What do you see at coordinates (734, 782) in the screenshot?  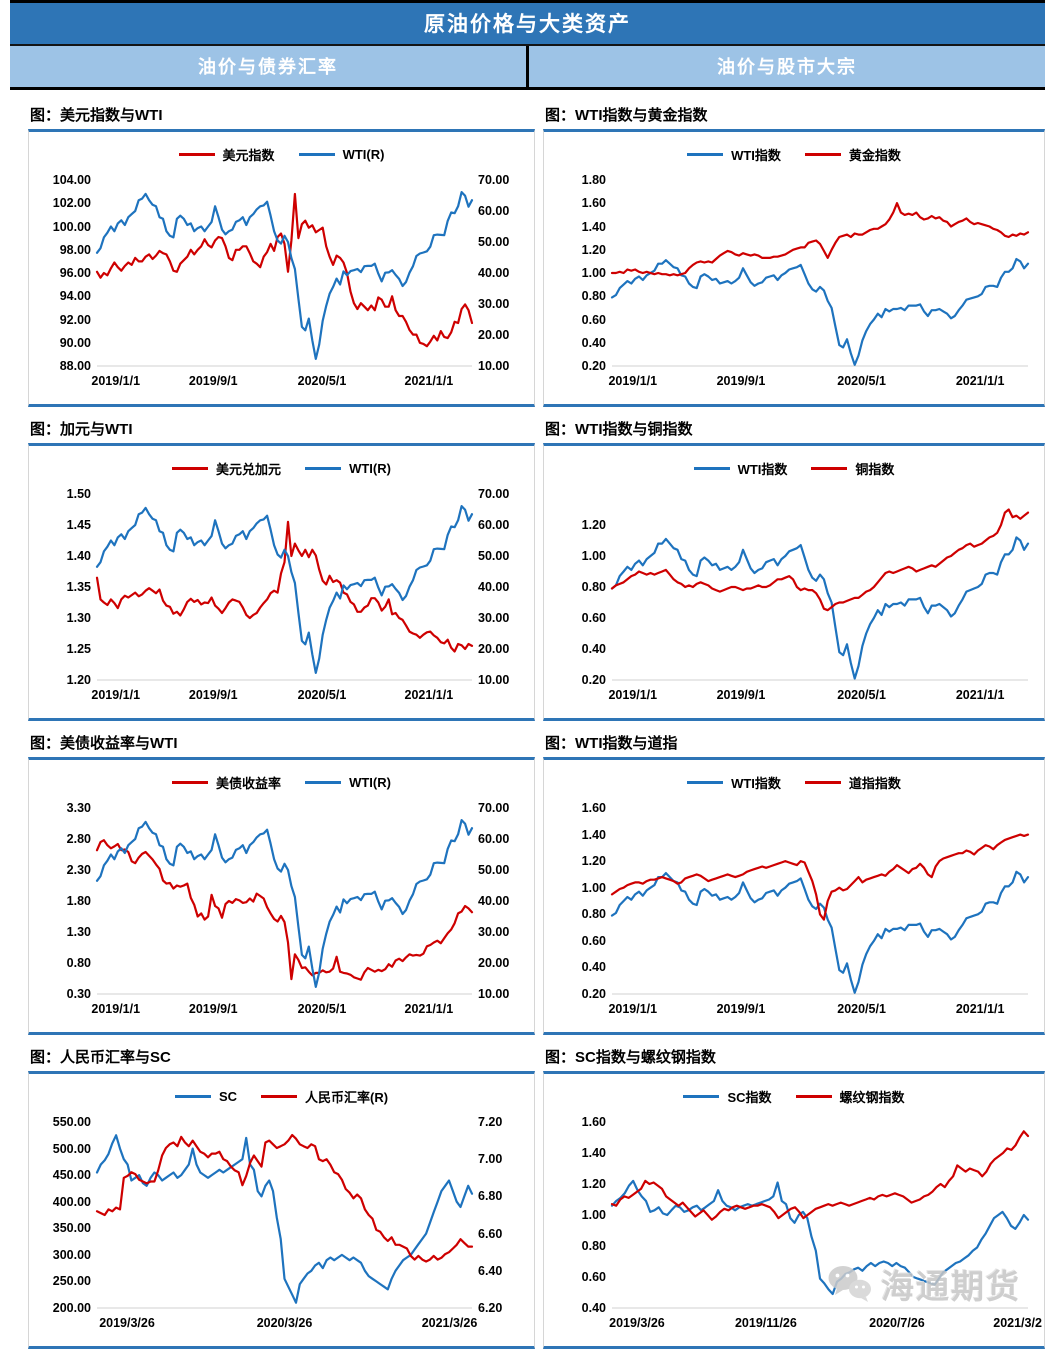 I see `legend-item: WTI指数` at bounding box center [734, 782].